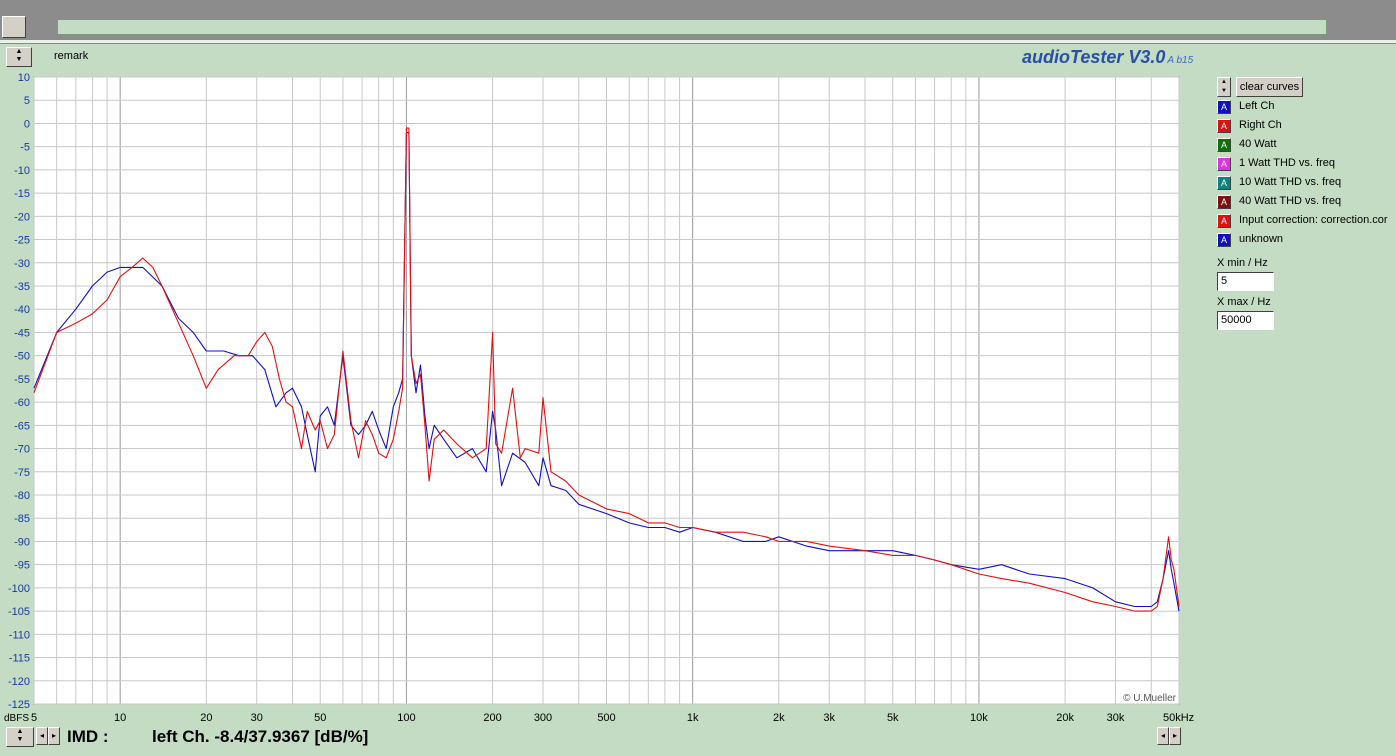  I want to click on y-tick-label: -120, so click(19, 682).